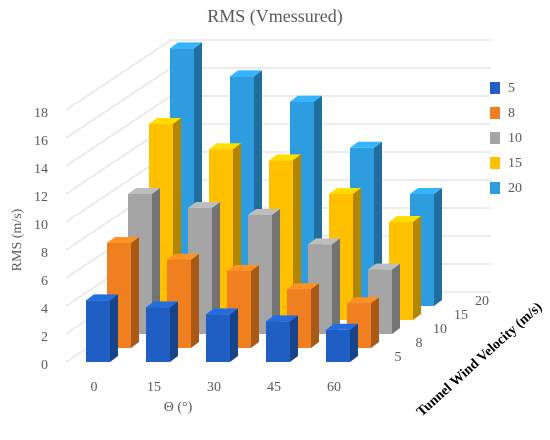  What do you see at coordinates (44, 281) in the screenshot?
I see `y-tick-label: 6` at bounding box center [44, 281].